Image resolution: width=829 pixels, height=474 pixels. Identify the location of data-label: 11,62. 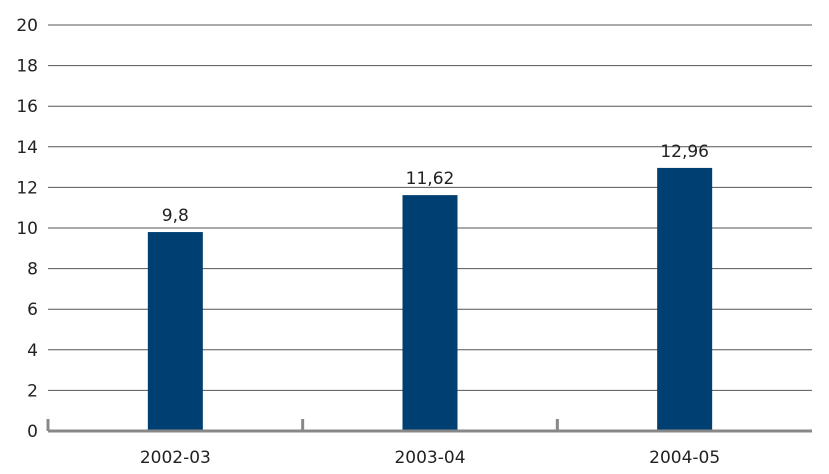
(430, 179).